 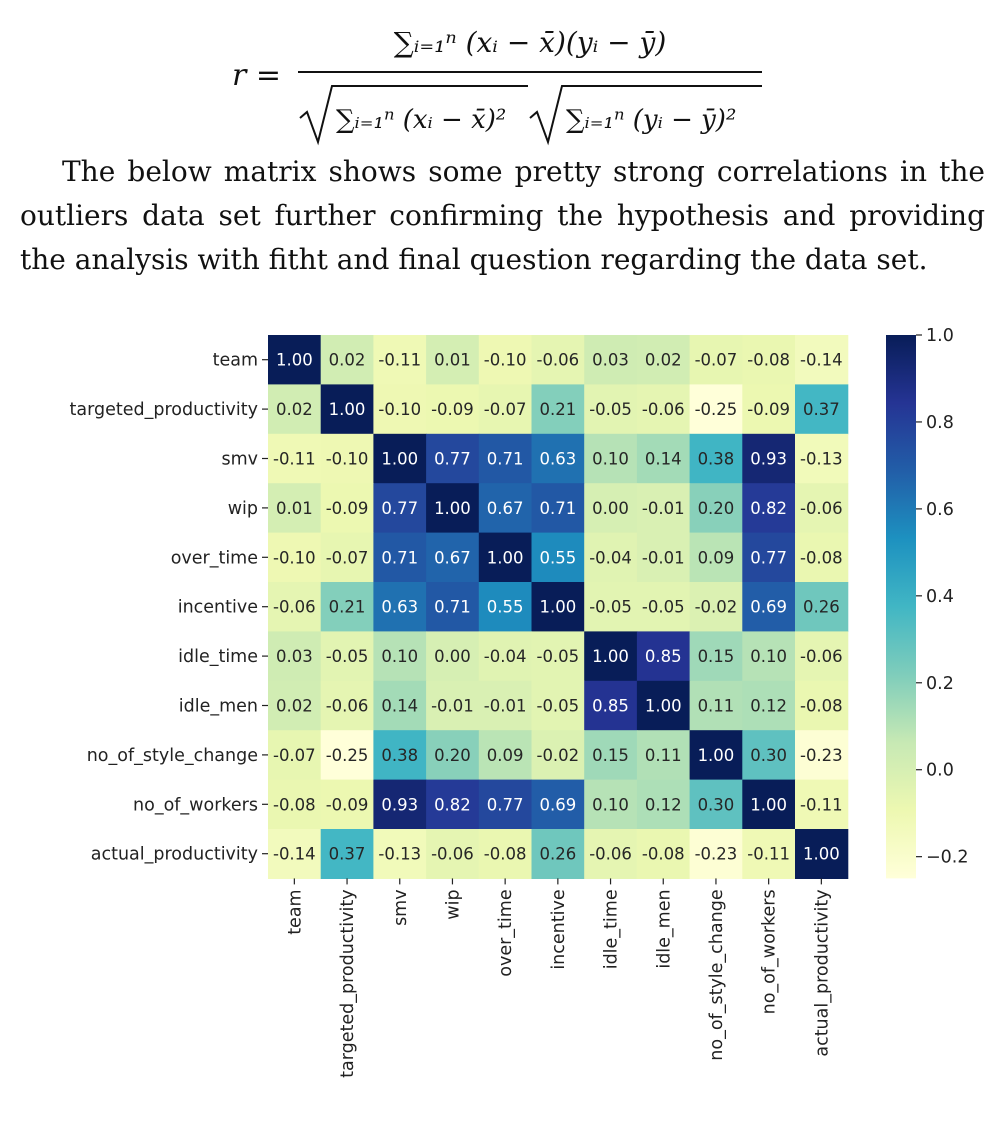 I want to click on cell-value-label: -0.02, so click(x=557, y=755).